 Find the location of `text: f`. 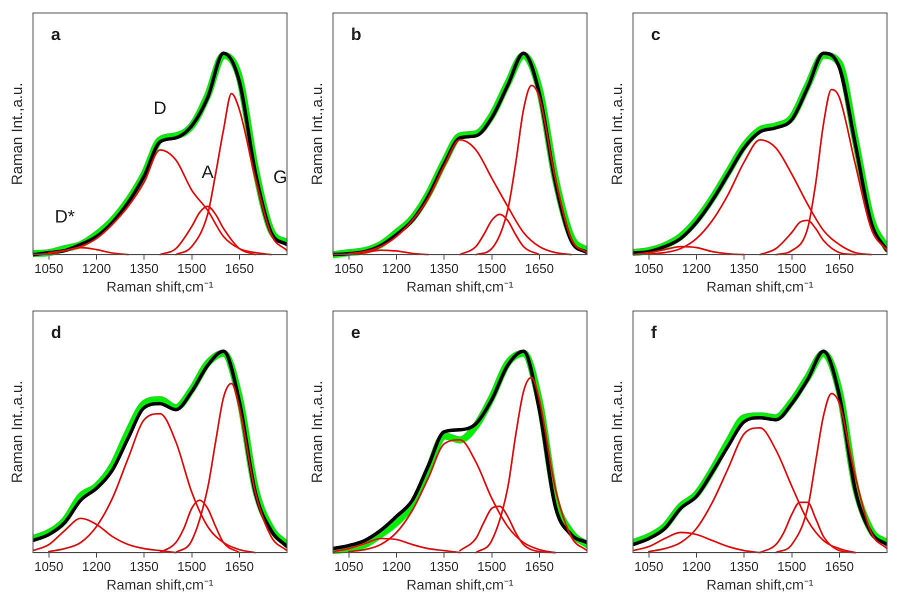

text: f is located at coordinates (654, 332).